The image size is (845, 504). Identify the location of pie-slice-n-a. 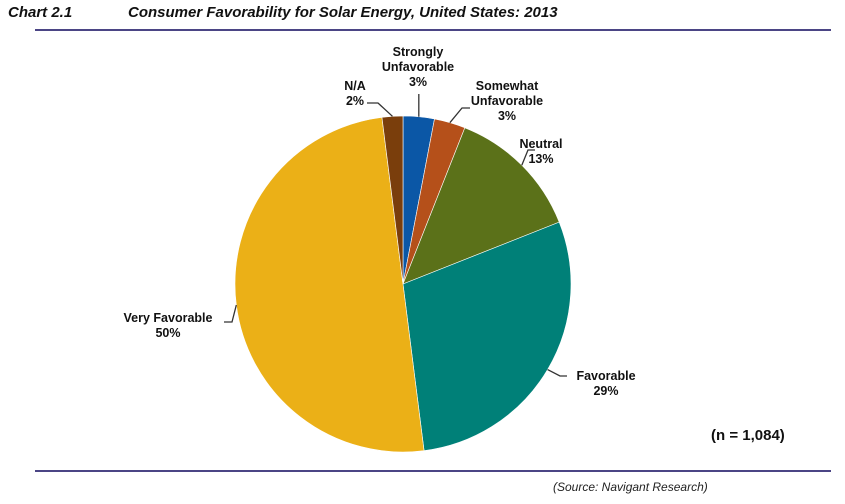
(392, 200).